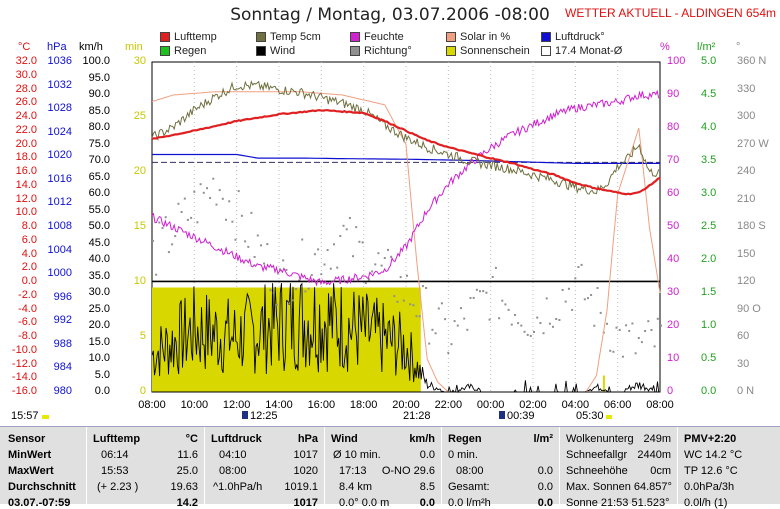 Image resolution: width=780 pixels, height=509 pixels. What do you see at coordinates (405, 338) in the screenshot?
I see `series-wind` at bounding box center [405, 338].